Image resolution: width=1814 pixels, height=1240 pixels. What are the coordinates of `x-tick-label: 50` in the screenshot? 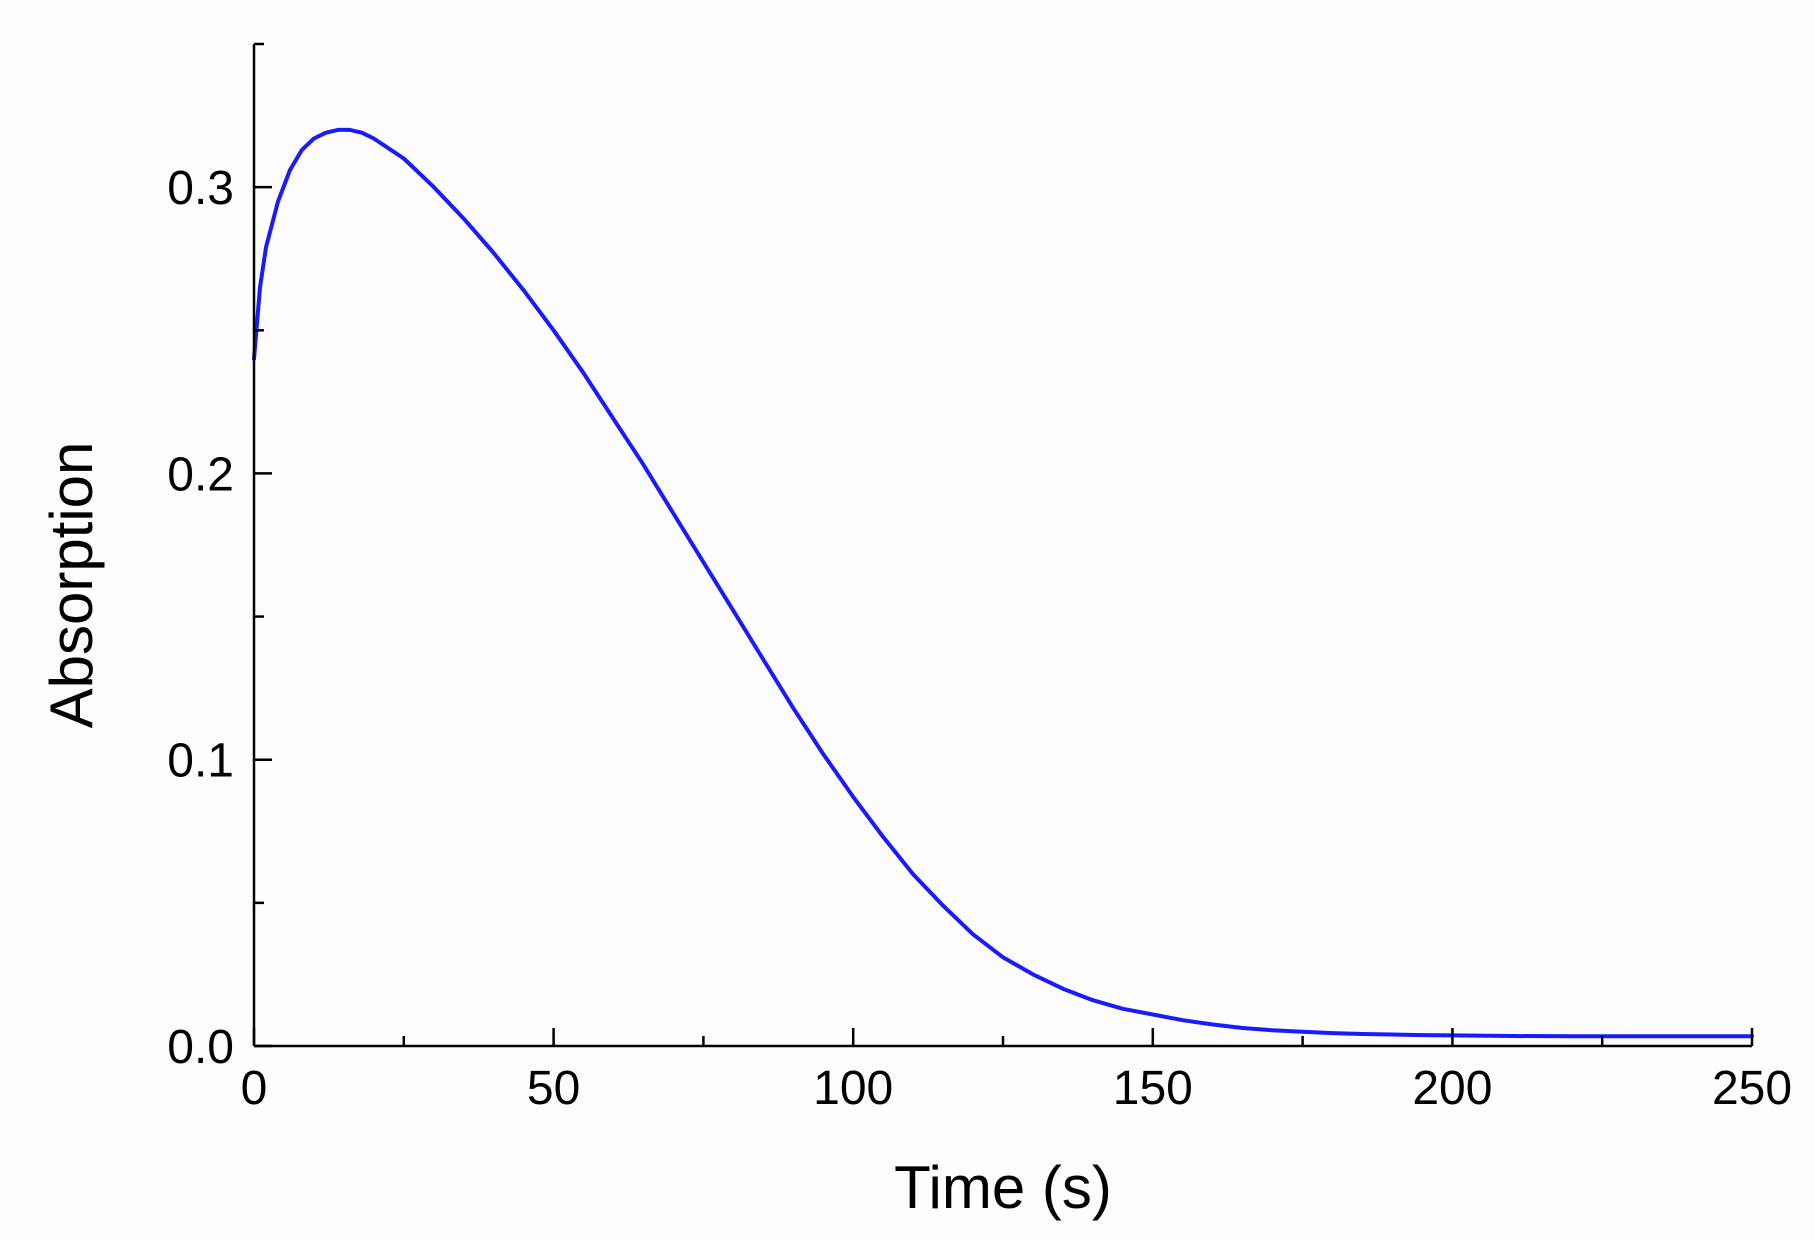 It's located at (553, 1088).